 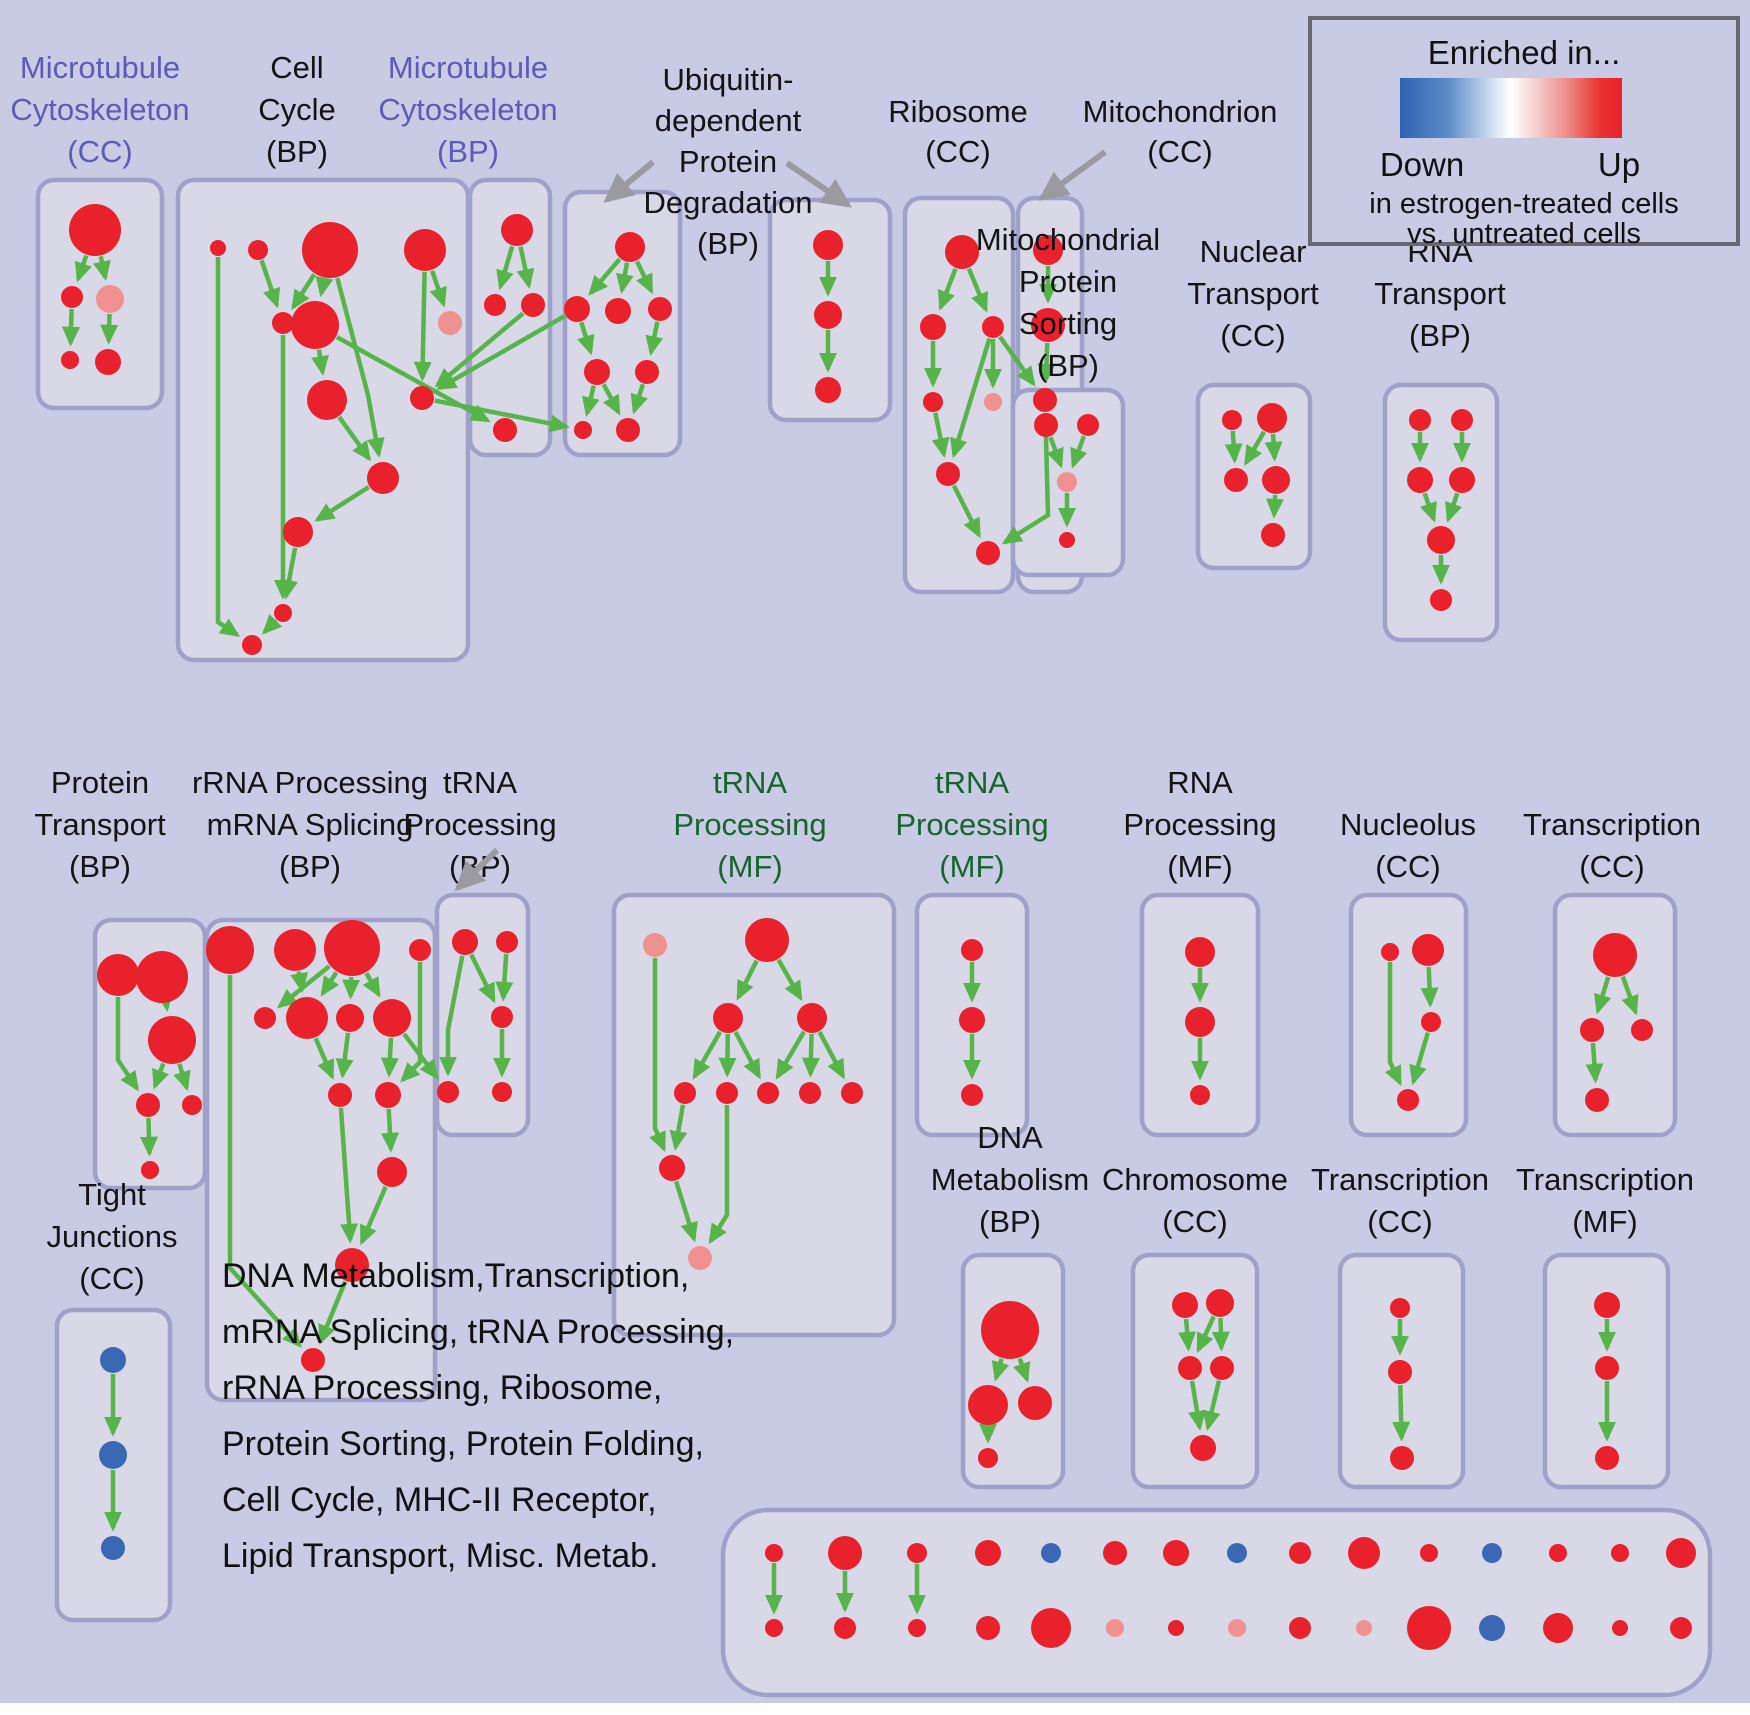 What do you see at coordinates (1615, 1015) in the screenshot?
I see `group-box-transcription-cc-upper` at bounding box center [1615, 1015].